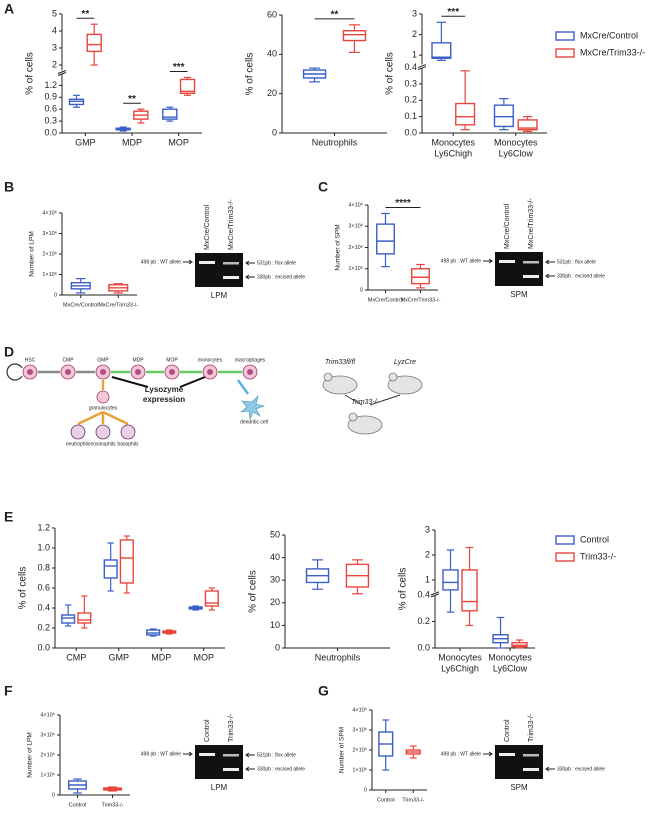  Describe the element at coordinates (323, 691) in the screenshot. I see `panel-label: G` at that location.